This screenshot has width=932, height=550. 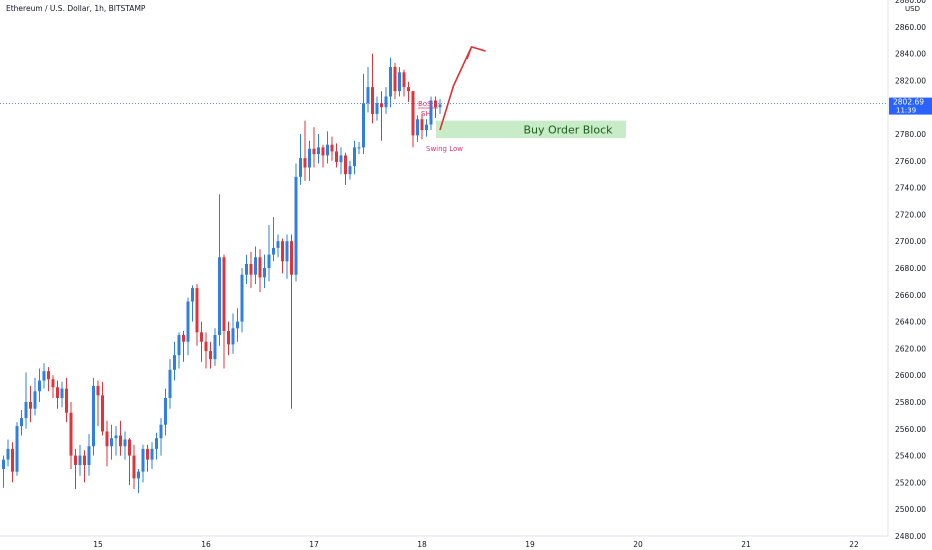 I want to click on x-tick-label: 19, so click(x=530, y=544).